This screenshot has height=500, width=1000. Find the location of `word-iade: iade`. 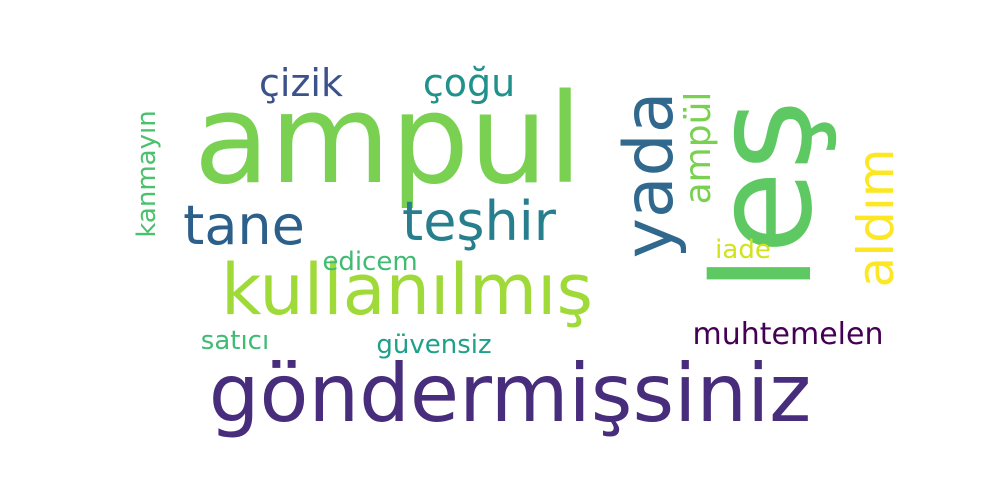

word-iade: iade is located at coordinates (743, 250).